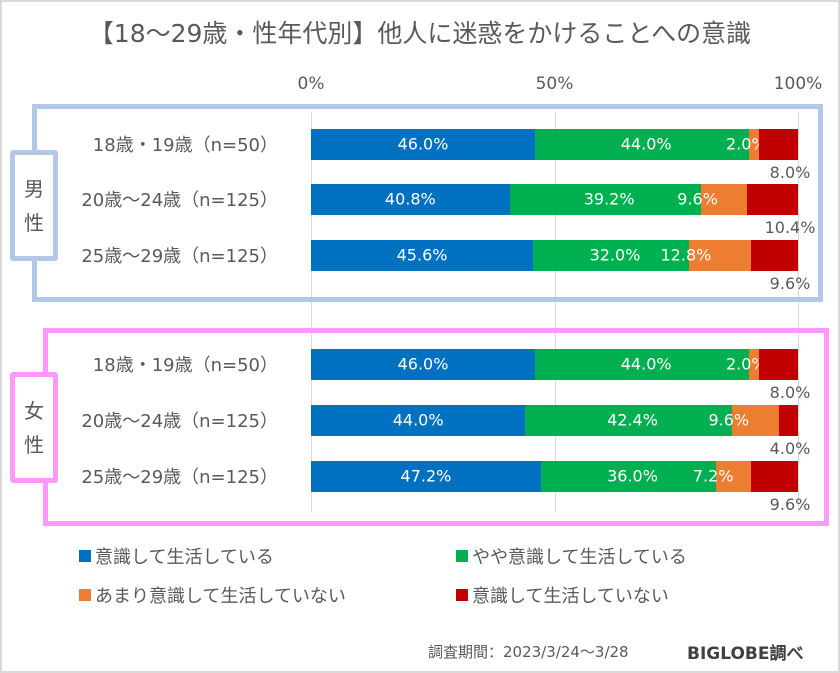 This screenshot has height=673, width=840. What do you see at coordinates (632, 420) in the screenshot?
I see `data-label: 42.4%` at bounding box center [632, 420].